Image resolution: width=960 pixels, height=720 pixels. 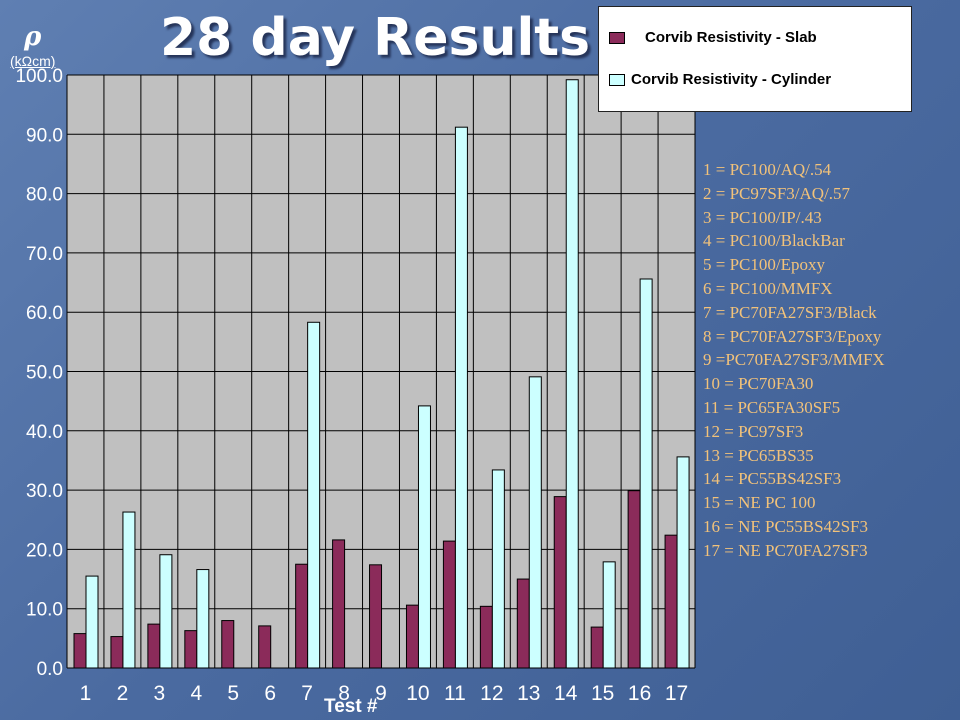 I want to click on x-tick-label: 8, so click(x=344, y=693).